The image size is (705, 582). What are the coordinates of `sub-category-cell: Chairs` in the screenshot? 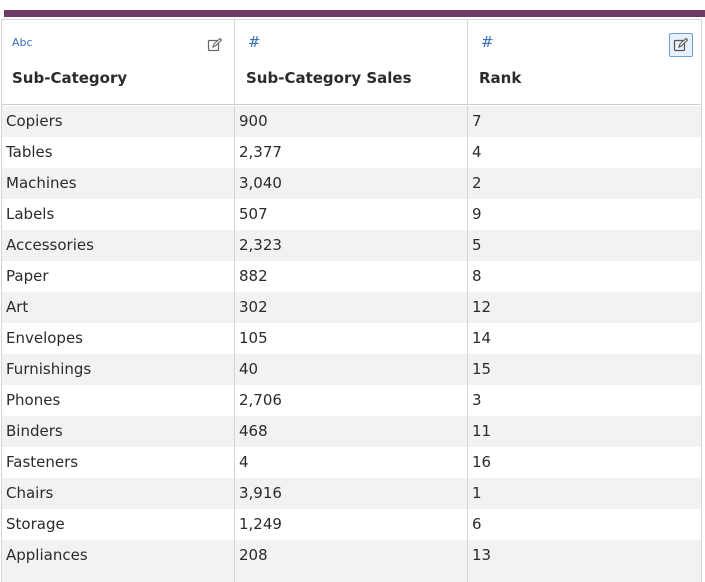 It's located at (118, 493).